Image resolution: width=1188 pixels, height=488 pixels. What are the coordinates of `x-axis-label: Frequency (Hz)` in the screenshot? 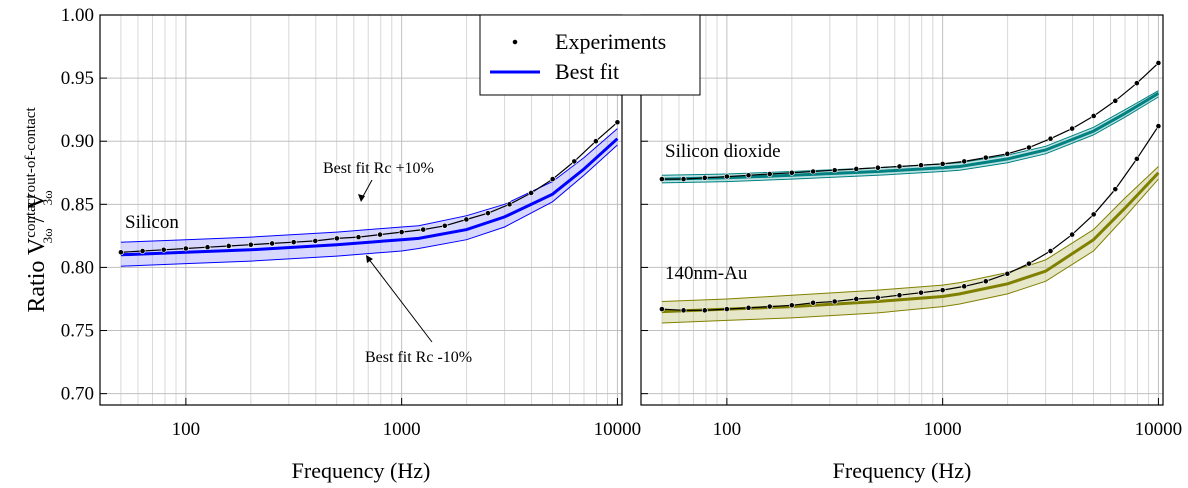 It's located at (902, 470).